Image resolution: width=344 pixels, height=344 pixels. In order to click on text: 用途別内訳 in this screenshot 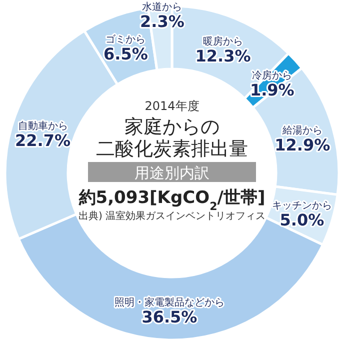, I will do `click(172, 173)`.